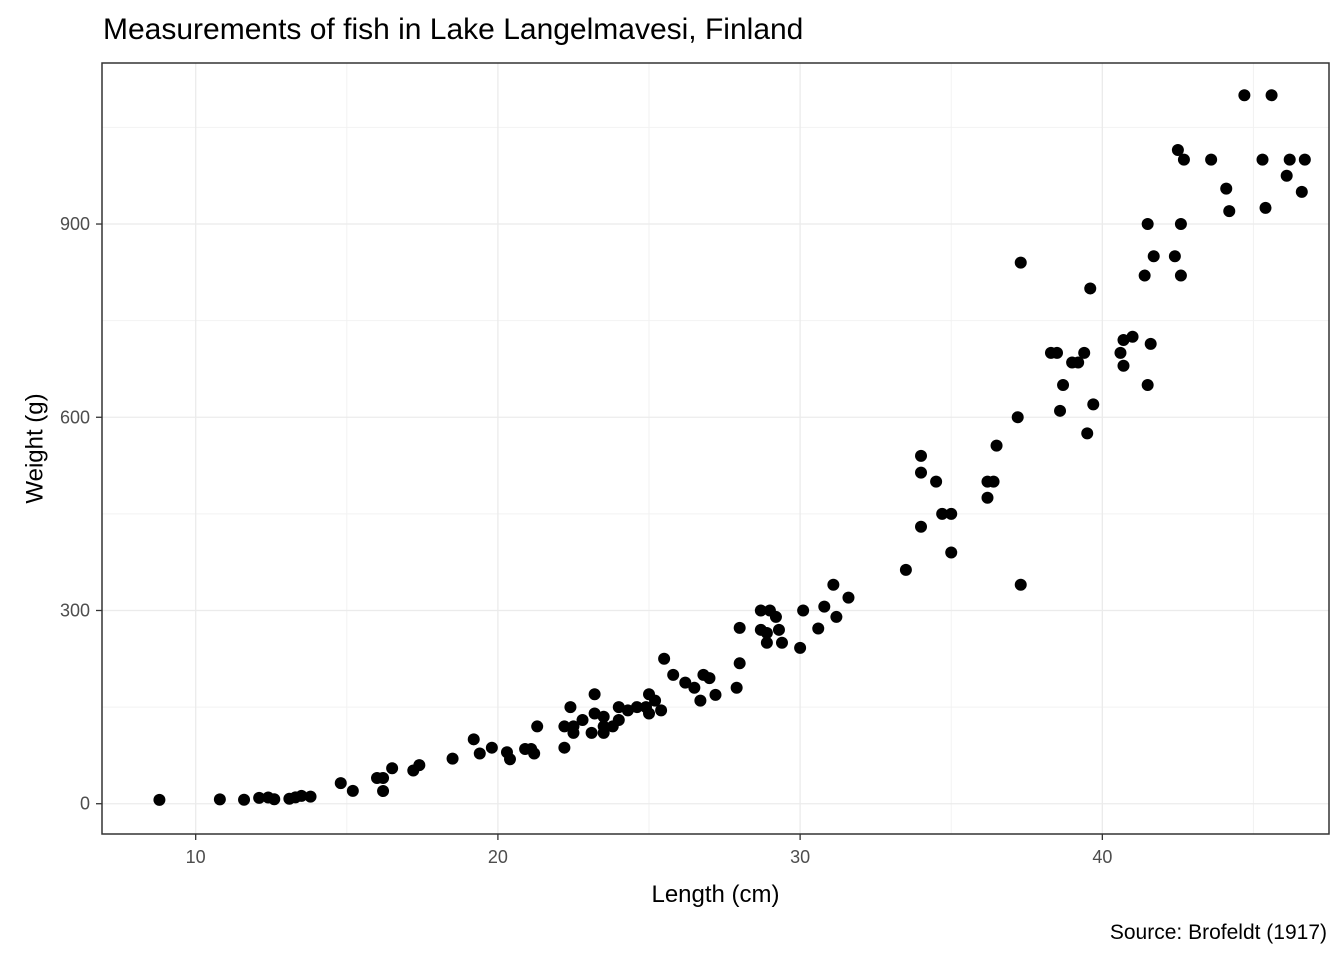 The width and height of the screenshot is (1344, 960). I want to click on x-tick-label: 10, so click(196, 857).